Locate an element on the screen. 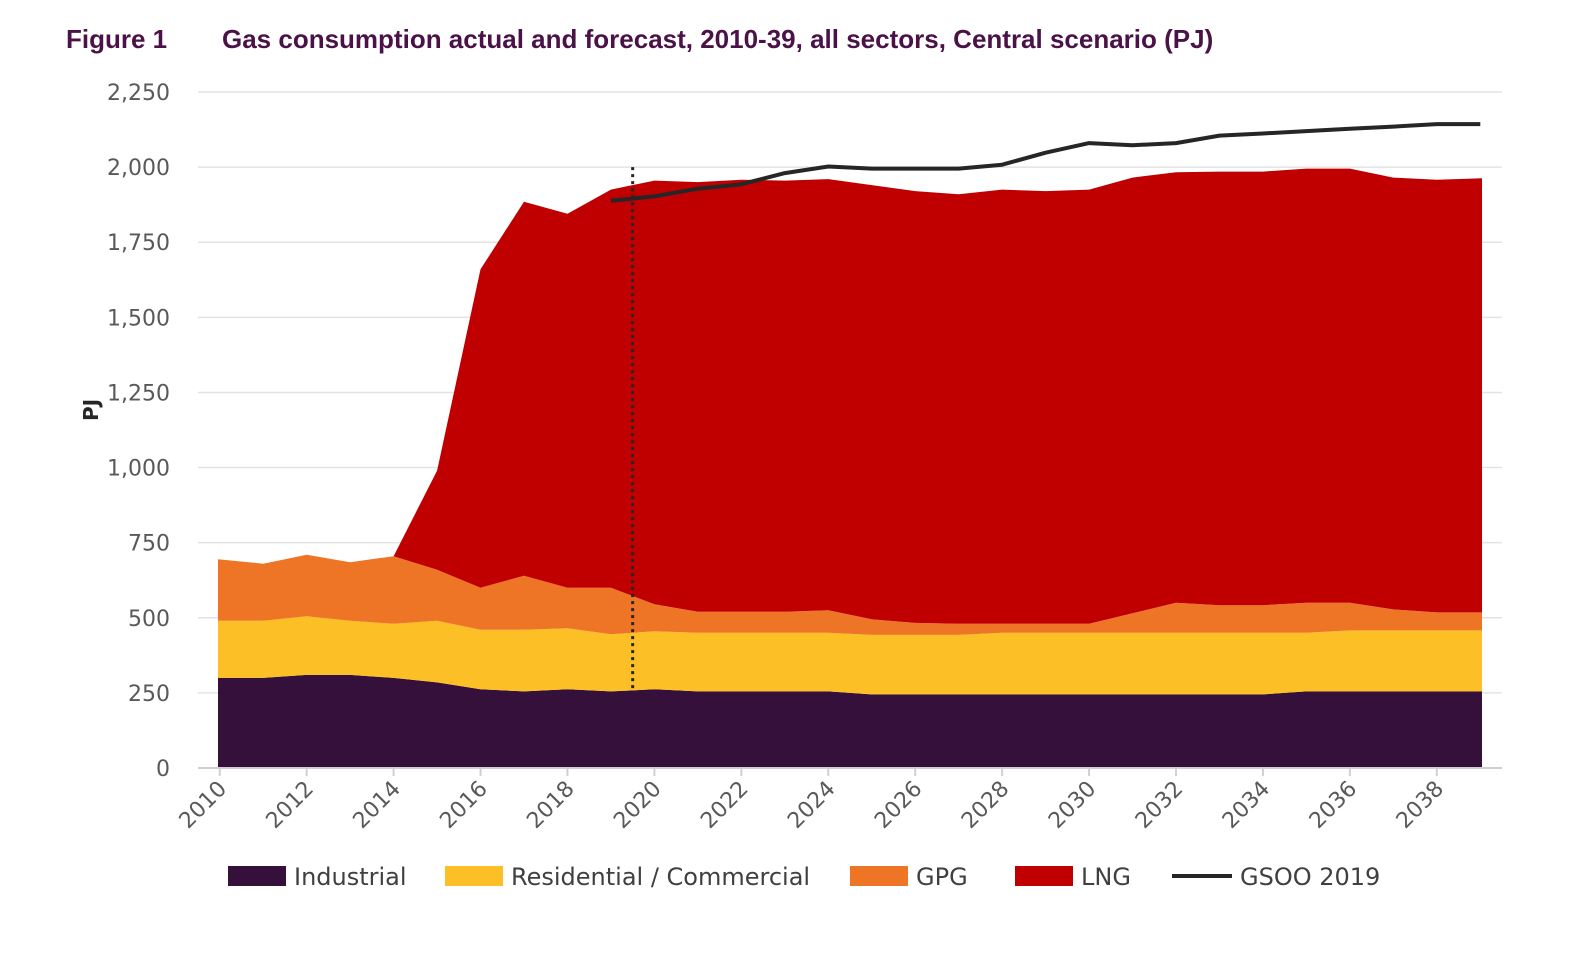 Image resolution: width=1582 pixels, height=958 pixels. x-tick-label: 2018 is located at coordinates (550, 805).